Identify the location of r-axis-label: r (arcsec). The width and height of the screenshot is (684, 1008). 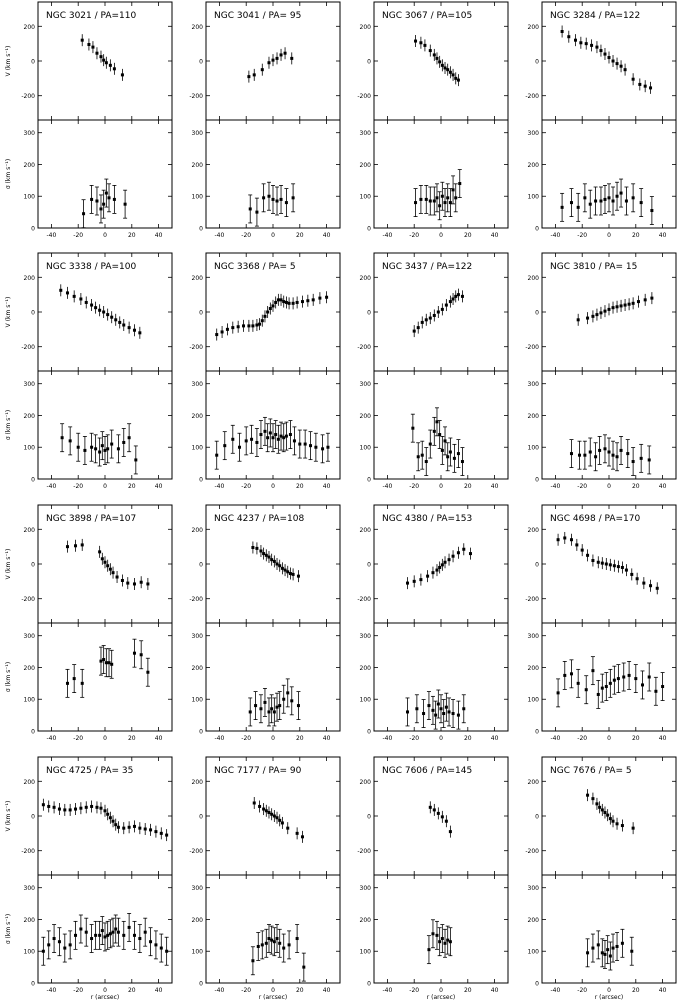
(105, 997).